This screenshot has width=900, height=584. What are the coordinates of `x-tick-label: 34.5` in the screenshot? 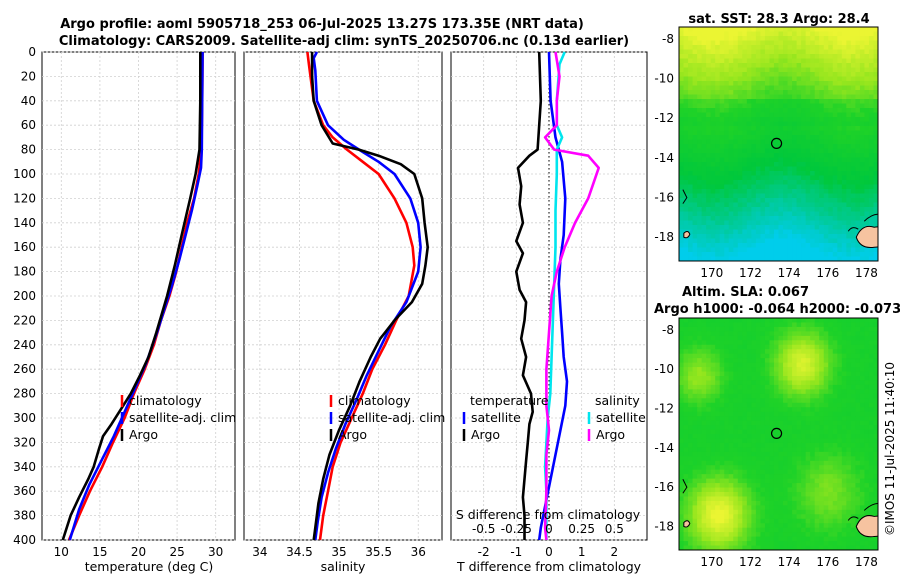 It's located at (299, 552).